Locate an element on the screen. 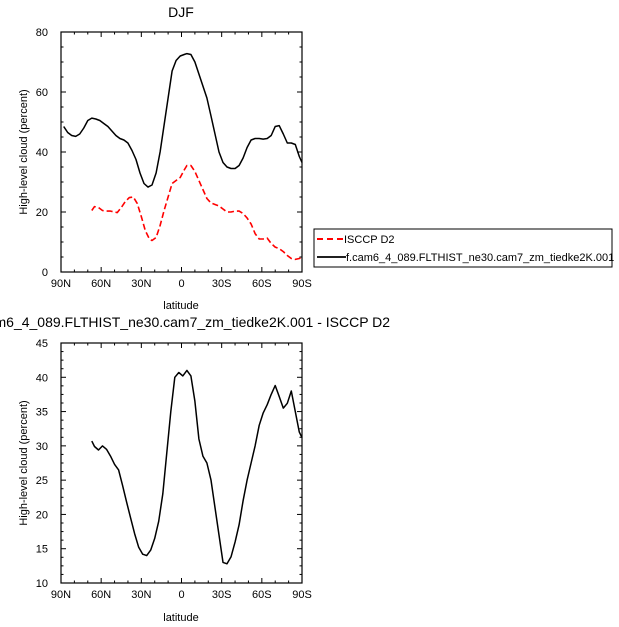 This screenshot has height=627, width=619. panel-2-xtick-label: 90N is located at coordinates (61, 595).